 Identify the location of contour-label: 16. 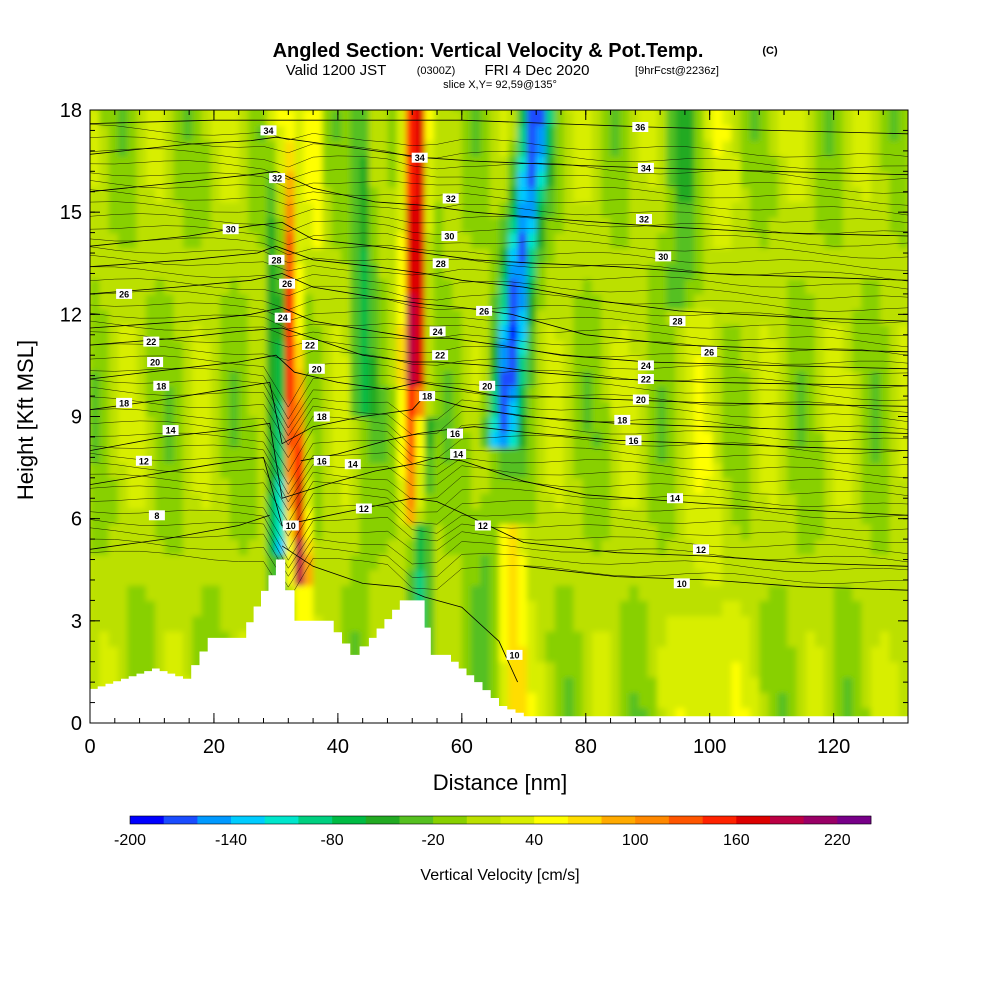
(321, 460).